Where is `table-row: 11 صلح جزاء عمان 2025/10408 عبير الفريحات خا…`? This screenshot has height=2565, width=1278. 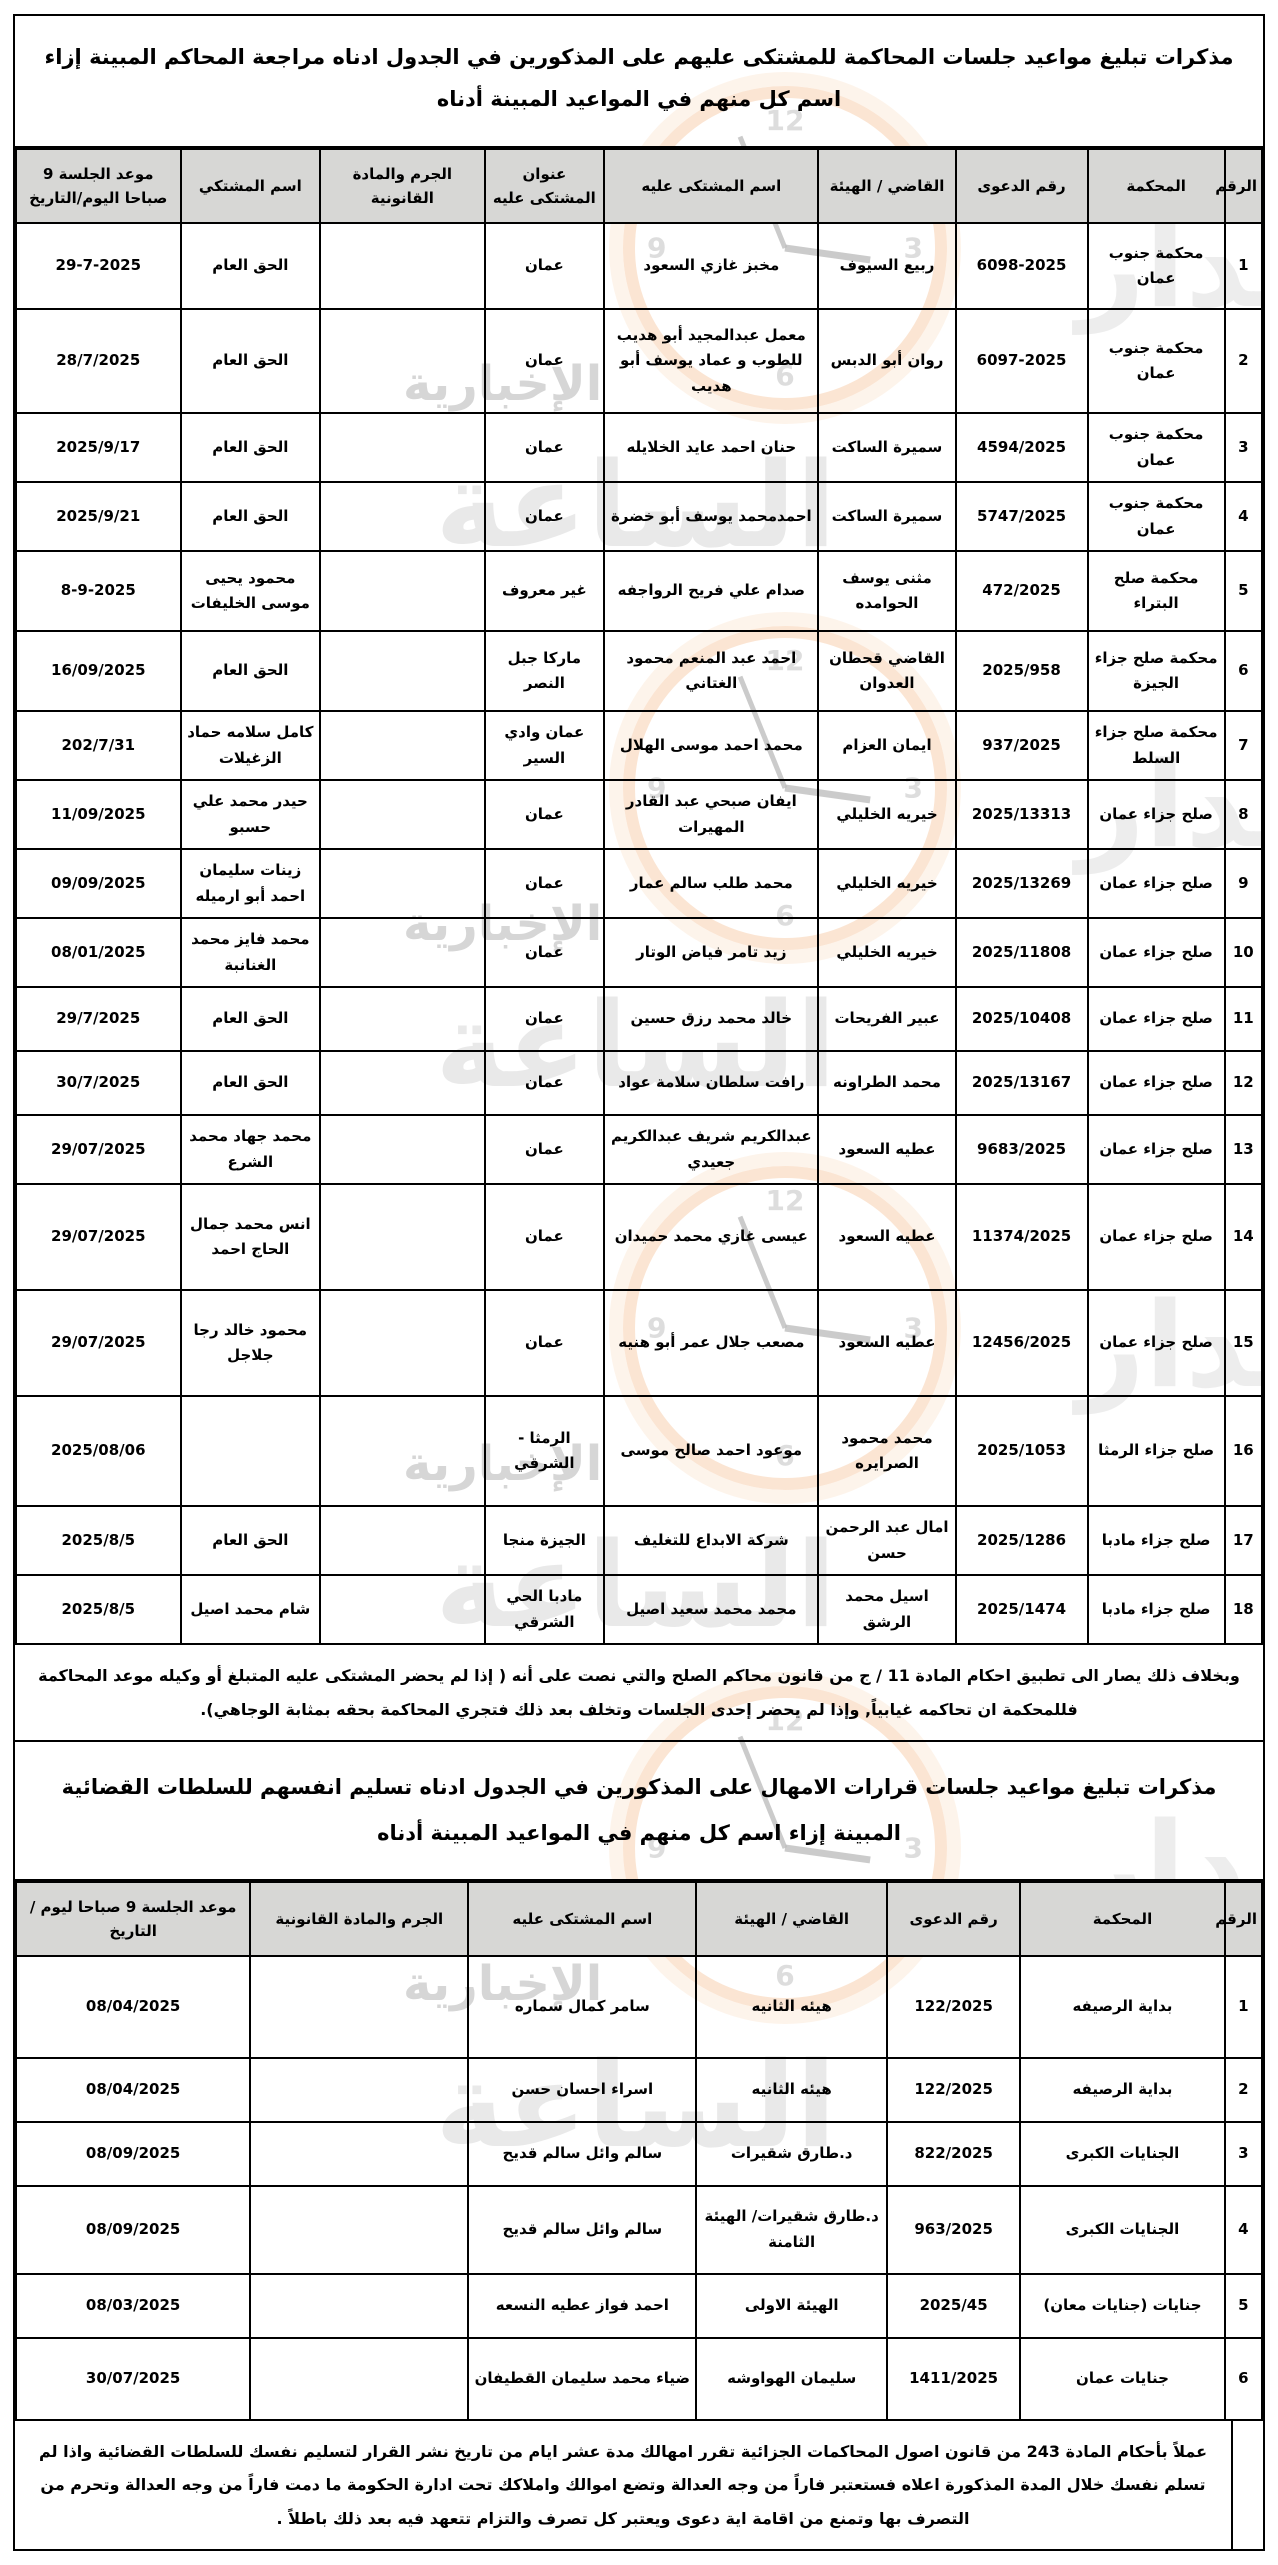 table-row: 11 صلح جزاء عمان 2025/10408 عبير الفريحات خا… is located at coordinates (639, 1019).